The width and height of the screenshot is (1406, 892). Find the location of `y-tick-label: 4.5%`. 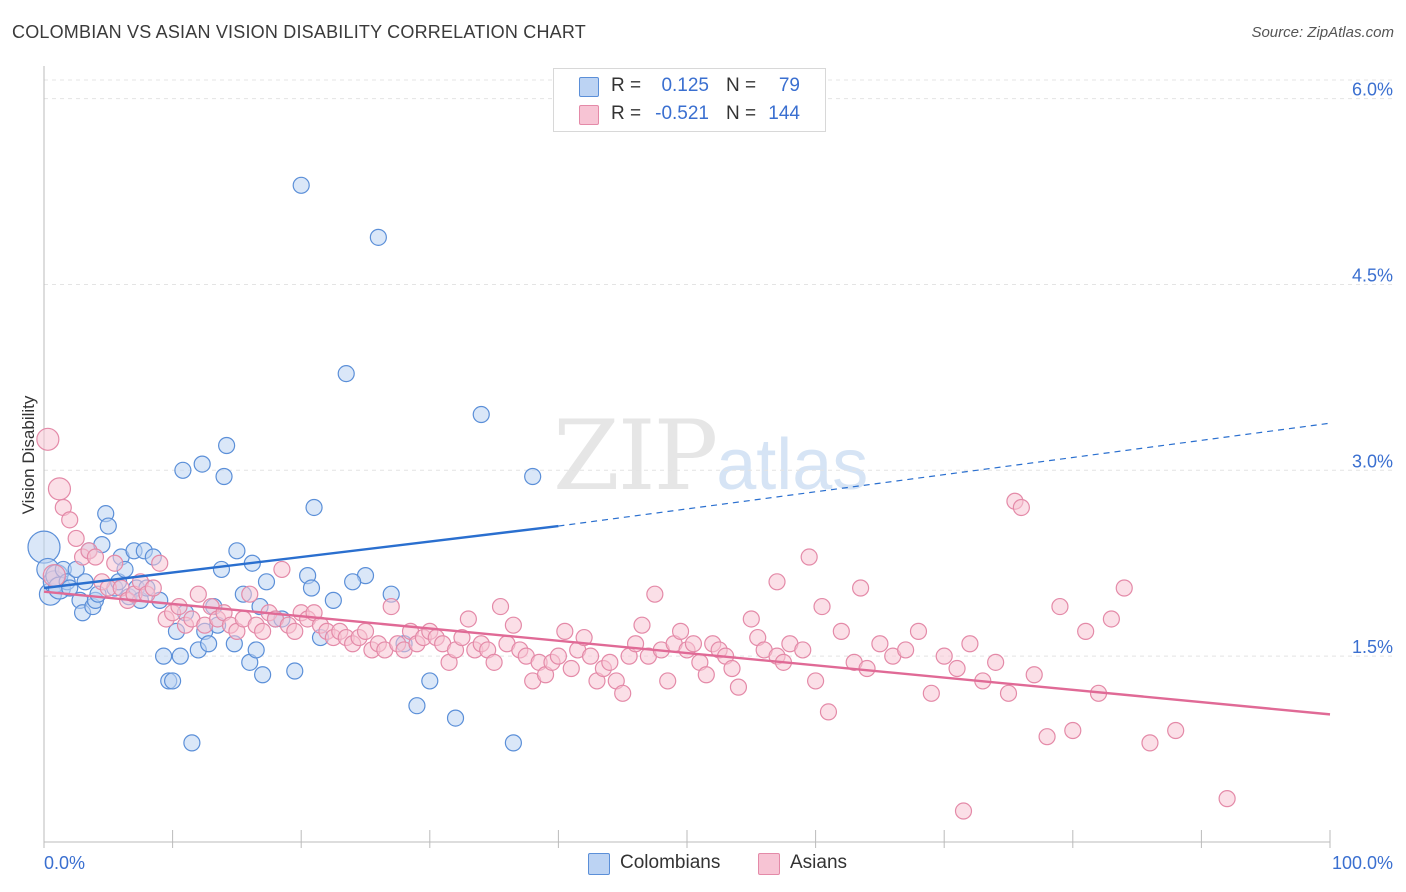

y-tick-label: 4.5% is located at coordinates (1372, 275).